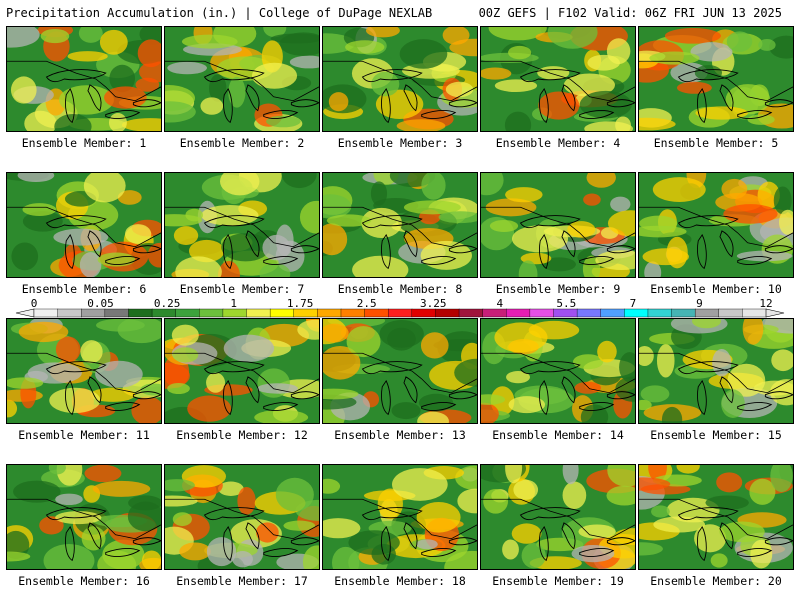 The height and width of the screenshot is (600, 800). I want to click on colorbar-tick-label: 1, so click(233, 303).